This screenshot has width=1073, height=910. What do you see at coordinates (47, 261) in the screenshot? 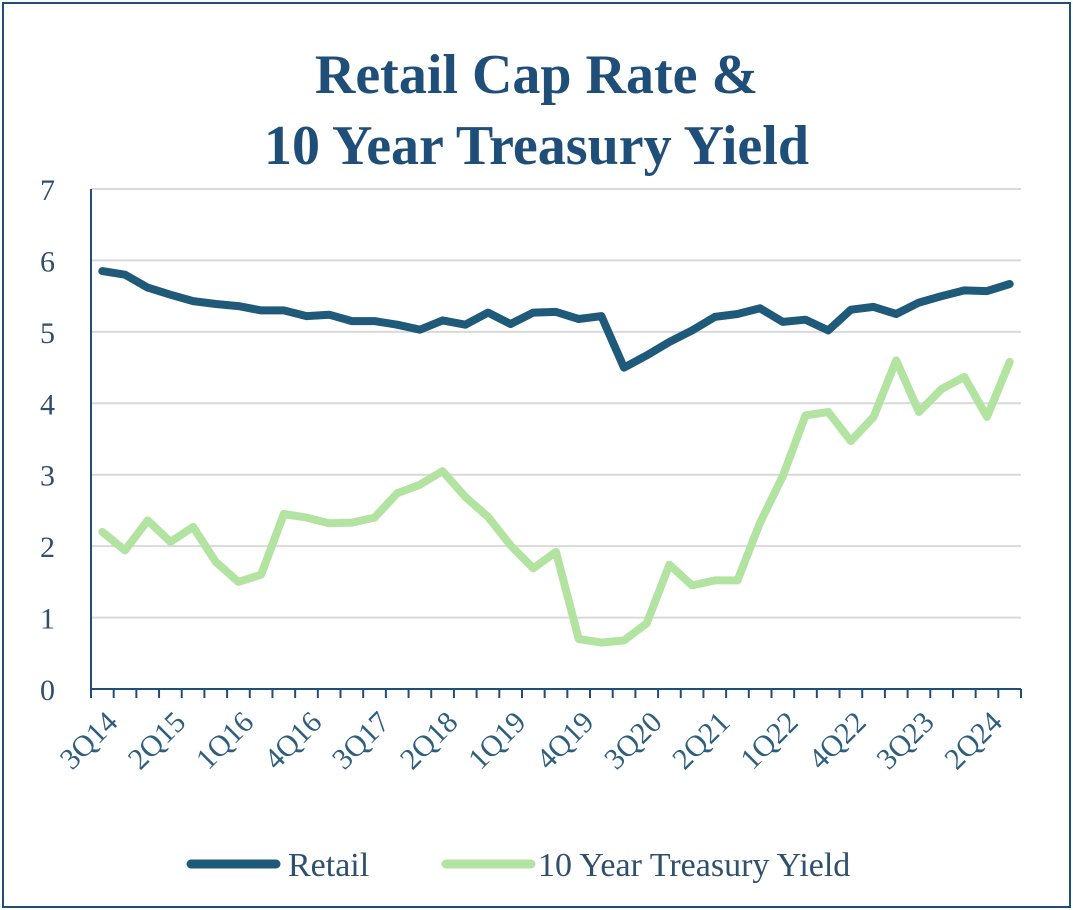
I see `y-tick-label: 6` at bounding box center [47, 261].